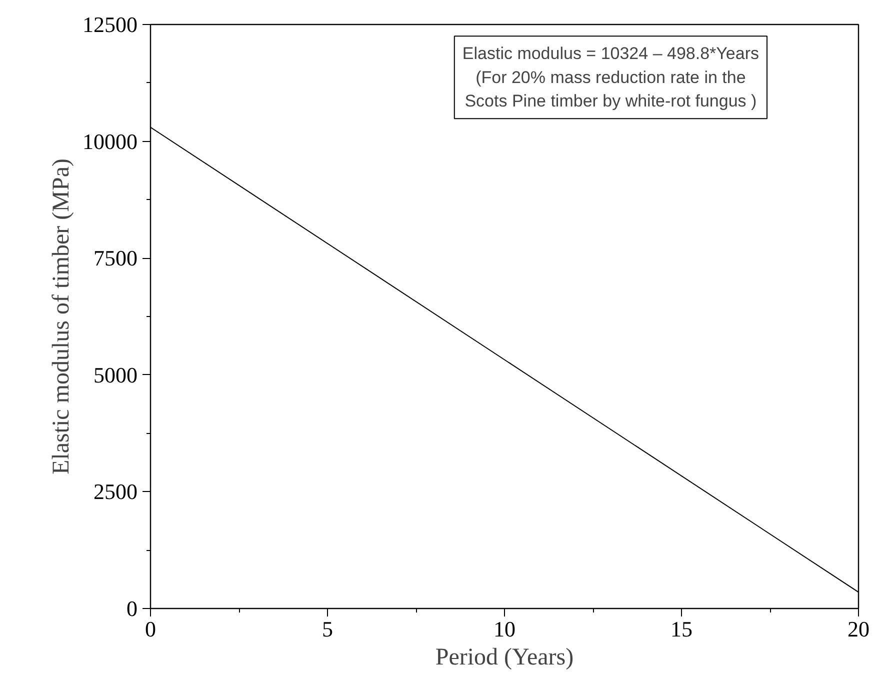 This screenshot has height=688, width=874. Describe the element at coordinates (61, 316) in the screenshot. I see `y-axis-title: Elastic modulus of timber (MPa)` at that location.